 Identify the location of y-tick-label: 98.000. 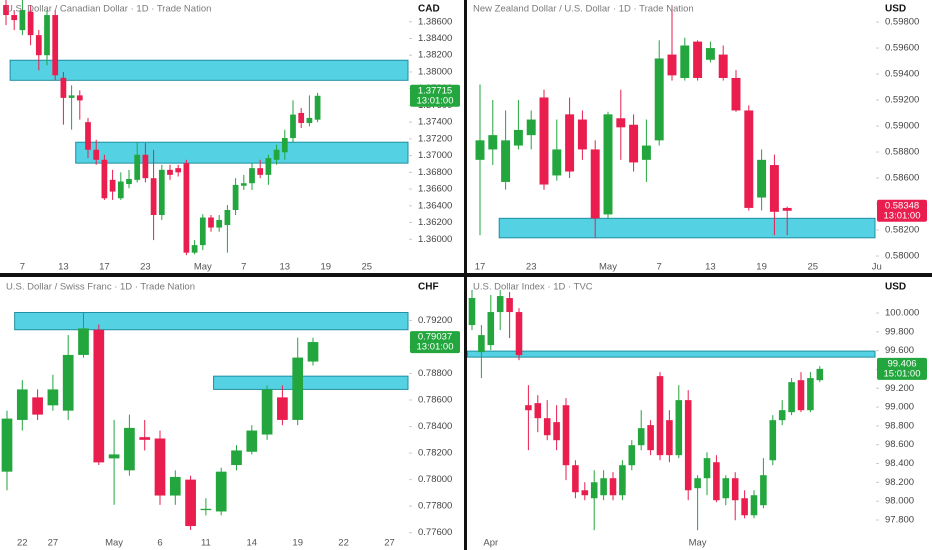
(899, 501).